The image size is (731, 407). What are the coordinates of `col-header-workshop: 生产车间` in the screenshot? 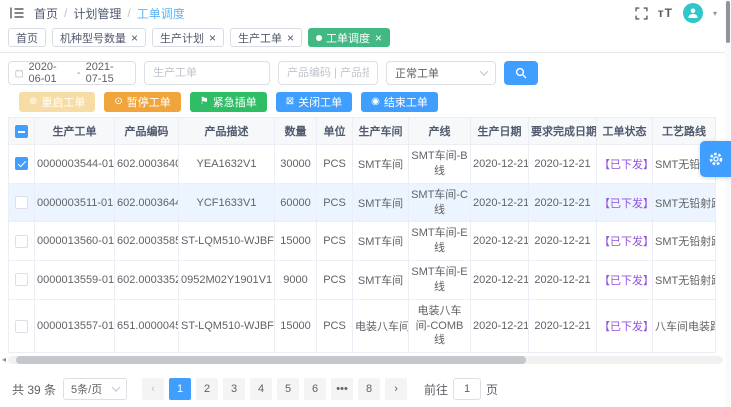 It's located at (380, 131).